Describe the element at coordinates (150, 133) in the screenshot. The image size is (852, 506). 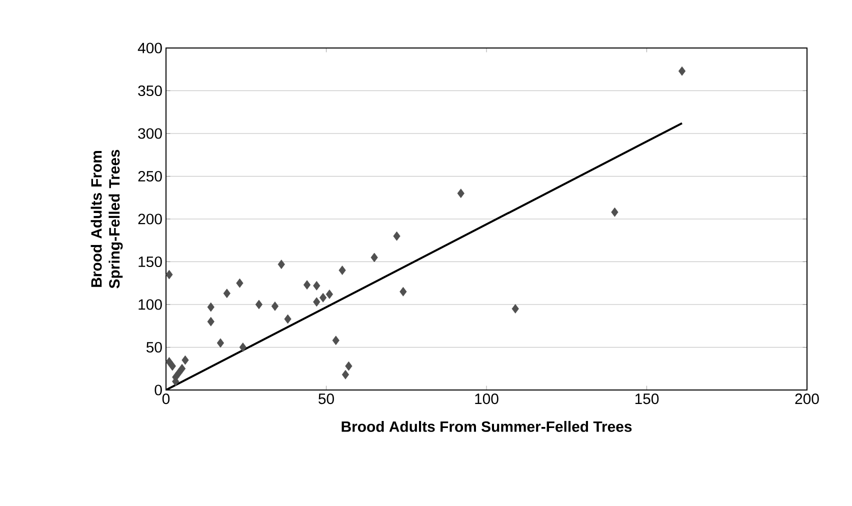
I see `y-tick-label: 300` at that location.